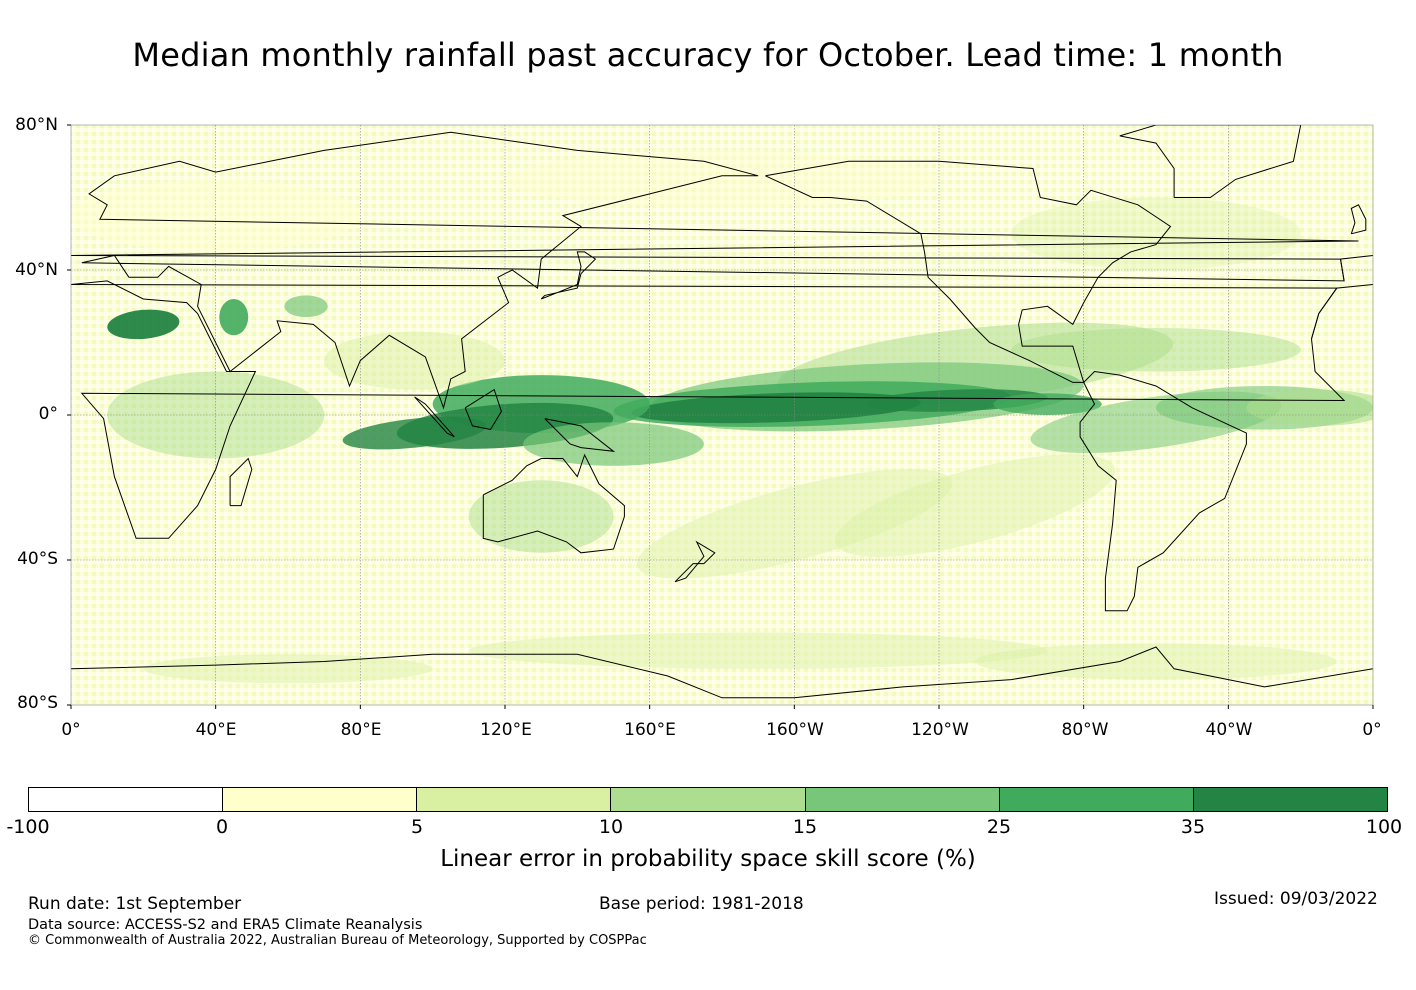 The image size is (1416, 990). I want to click on lat-tick-40n: 40°N, so click(36, 270).